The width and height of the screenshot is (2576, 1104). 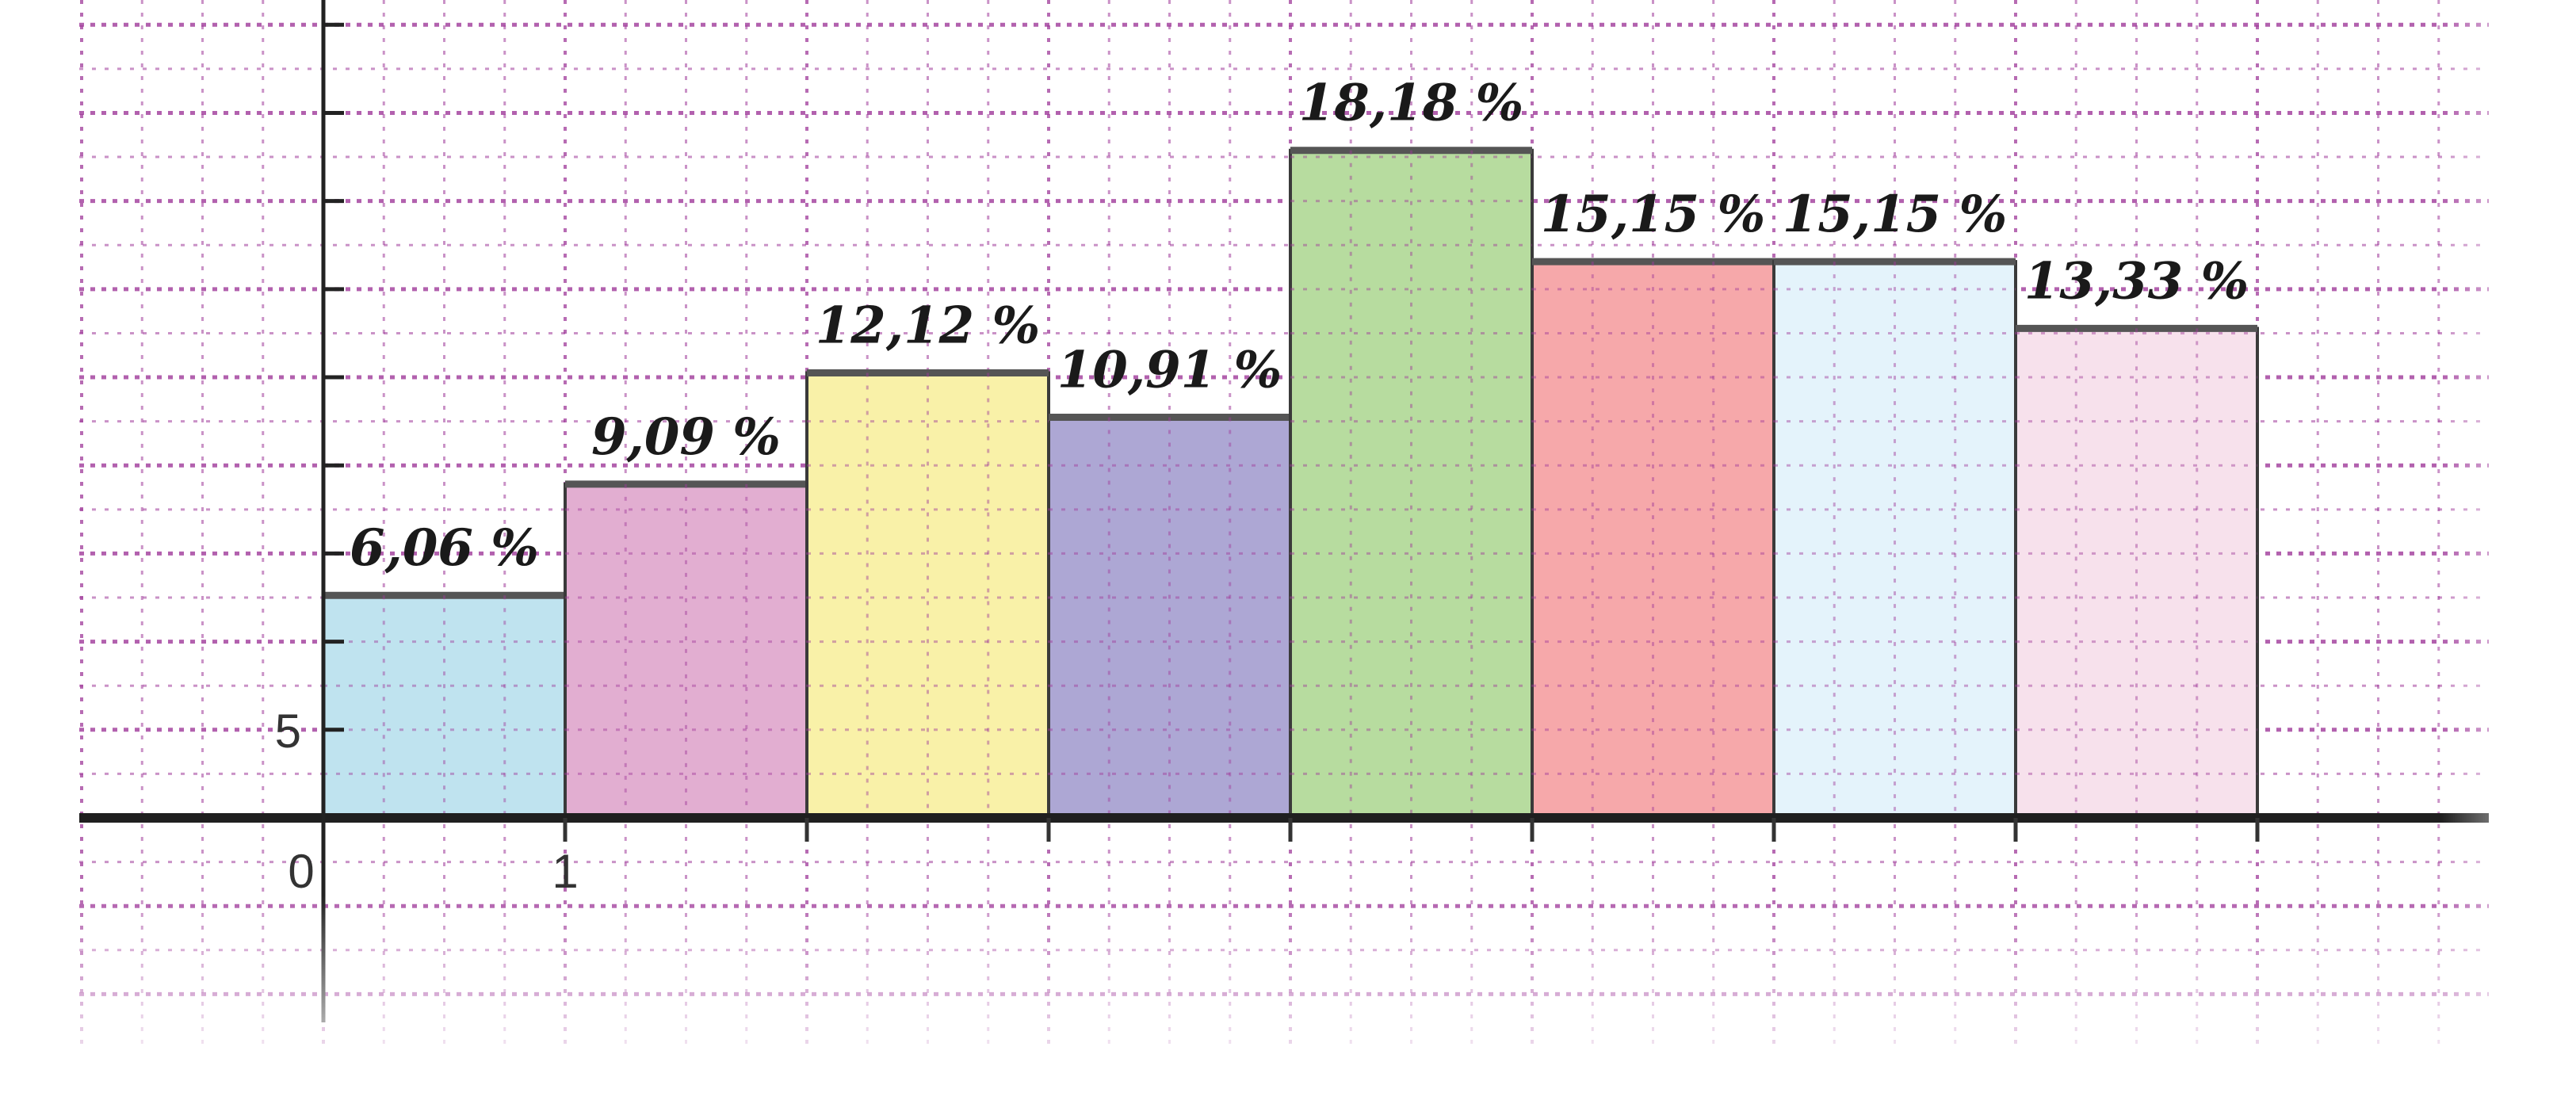 I want to click on tick-labels: 0 1 5, so click(x=427, y=801).